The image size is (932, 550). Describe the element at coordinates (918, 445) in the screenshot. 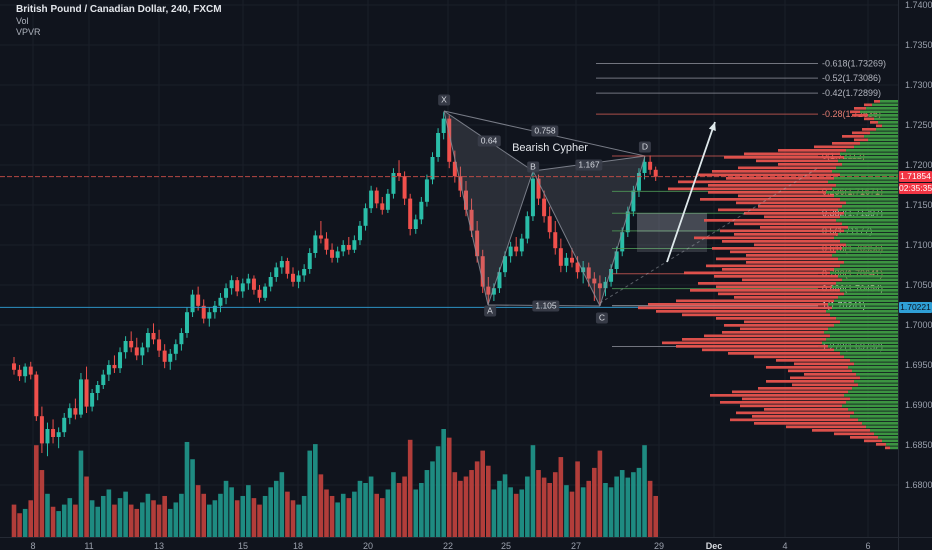

I see `price-axis-label: 1.68500` at that location.